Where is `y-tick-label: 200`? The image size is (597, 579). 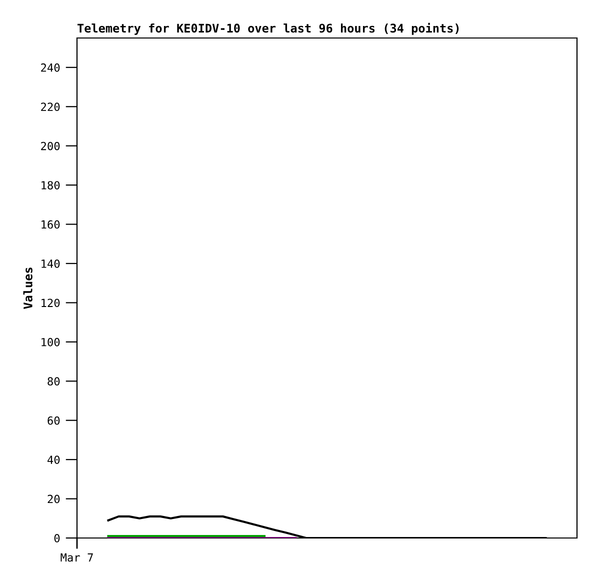
y-tick-label: 200 is located at coordinates (50, 146).